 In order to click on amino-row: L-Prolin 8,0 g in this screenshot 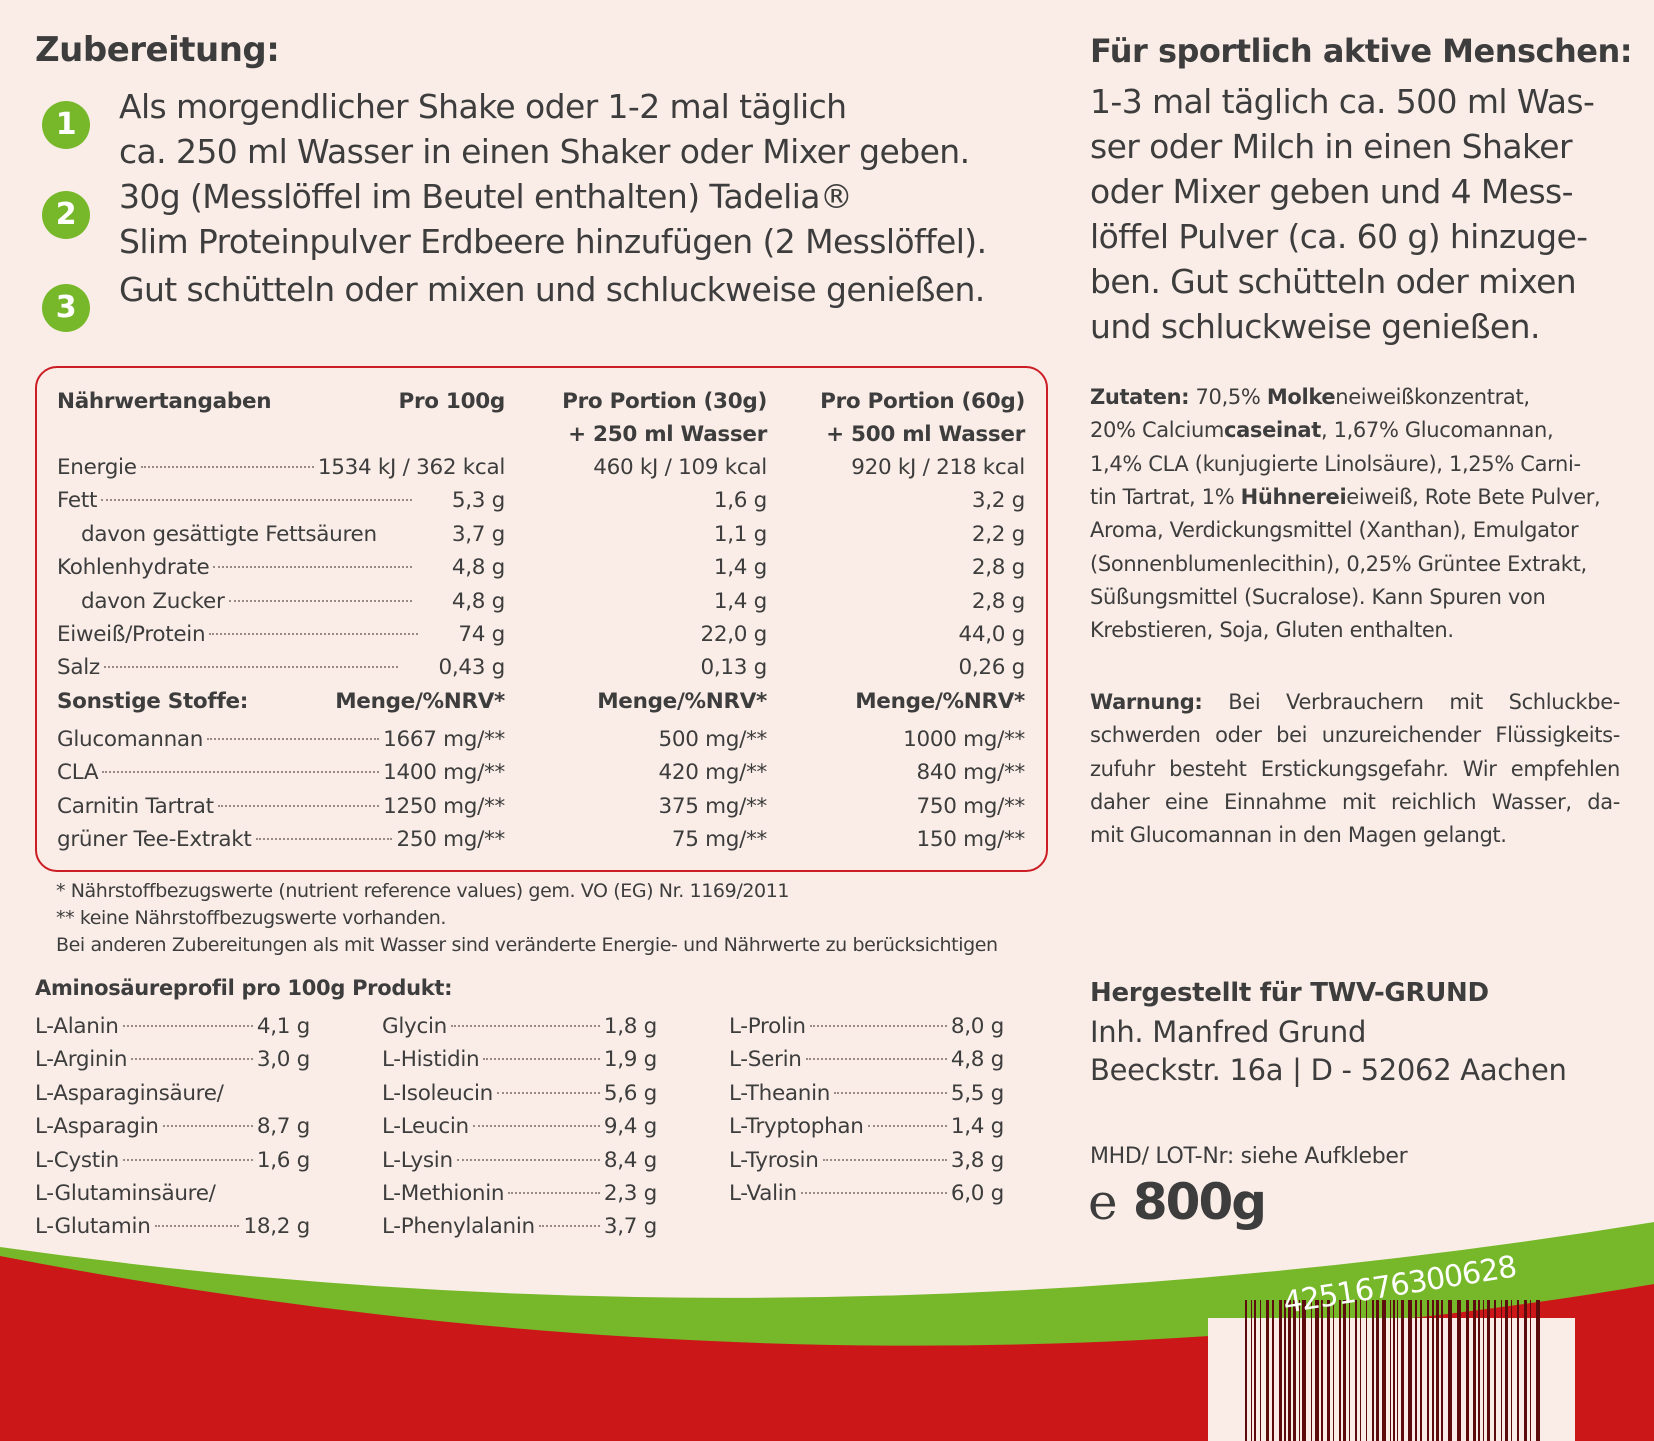, I will do `click(866, 1026)`.